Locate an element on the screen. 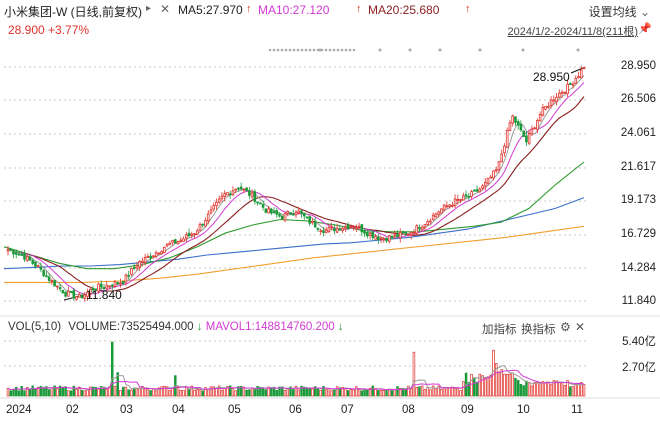 The image size is (660, 421). add-indicator-button: 加指标 is located at coordinates (499, 330).